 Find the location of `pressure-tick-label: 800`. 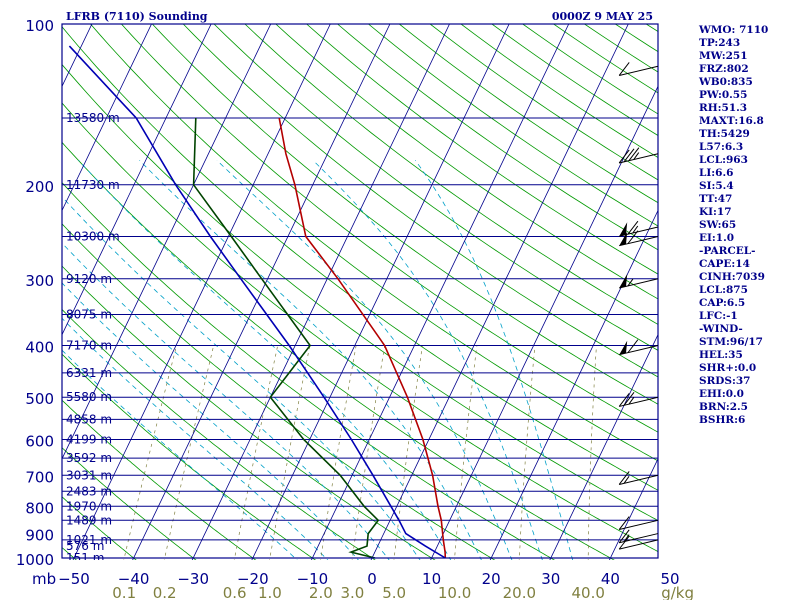

pressure-tick-label: 800 is located at coordinates (39, 508).